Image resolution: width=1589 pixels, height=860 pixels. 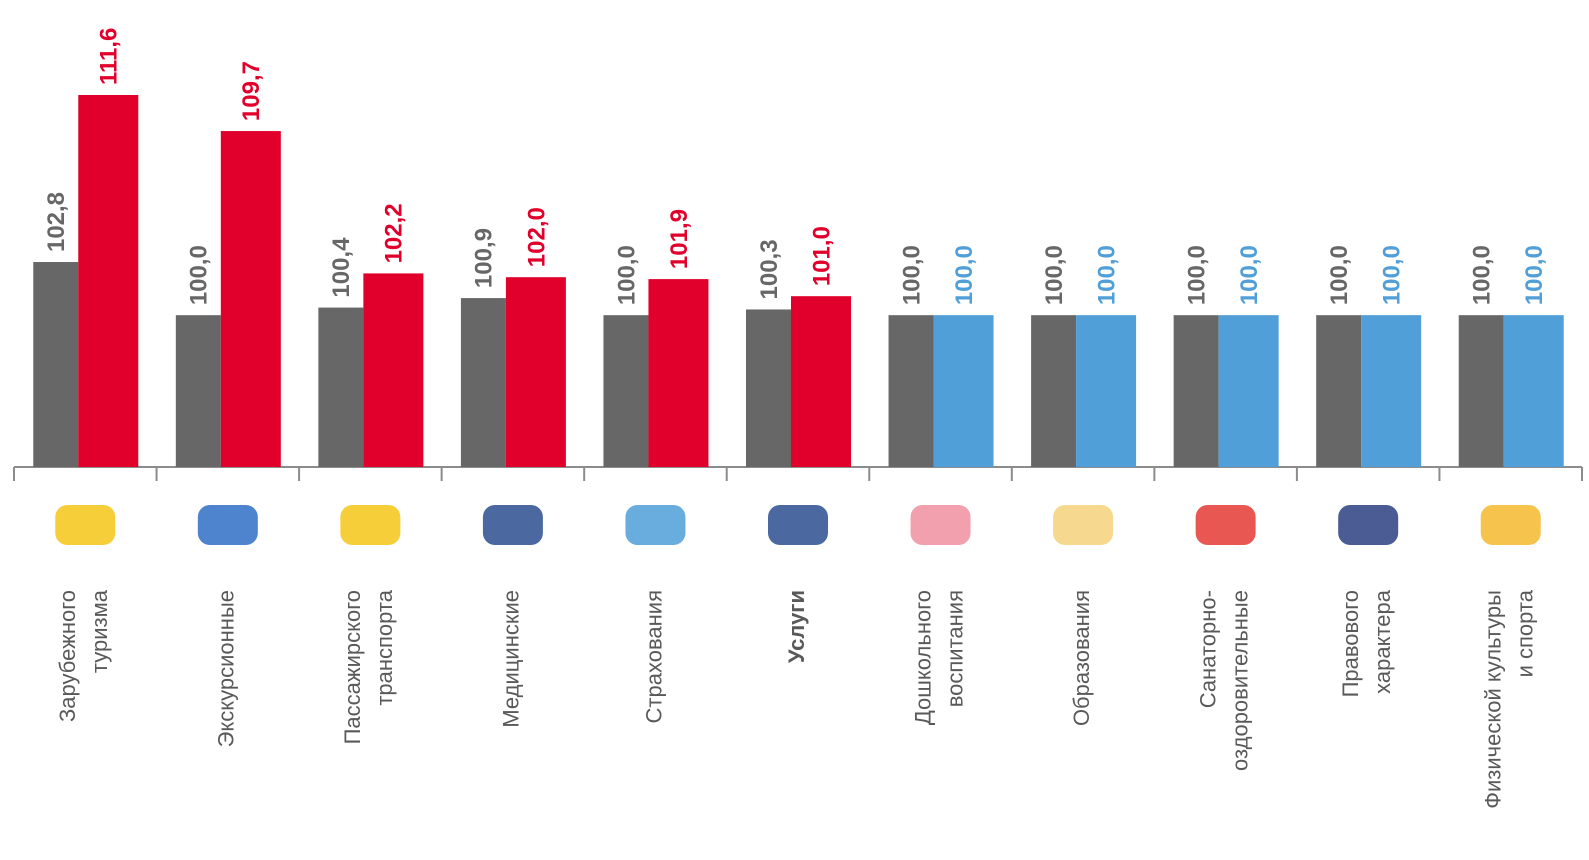 What do you see at coordinates (251, 91) in the screenshot?
I see `value-label: 109,7` at bounding box center [251, 91].